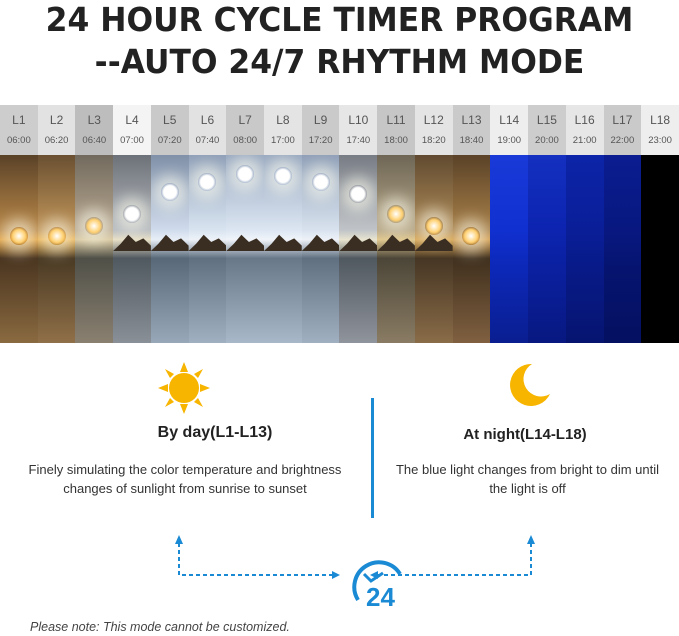  Describe the element at coordinates (471, 120) in the screenshot. I see `step-label: L13` at that location.